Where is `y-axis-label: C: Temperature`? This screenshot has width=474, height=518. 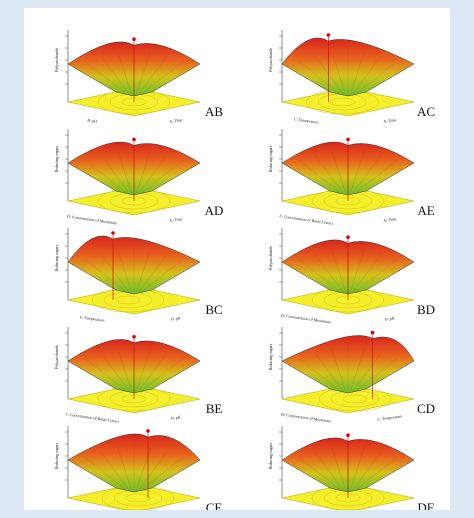
y-axis-label: C: Temperature is located at coordinates (390, 417).